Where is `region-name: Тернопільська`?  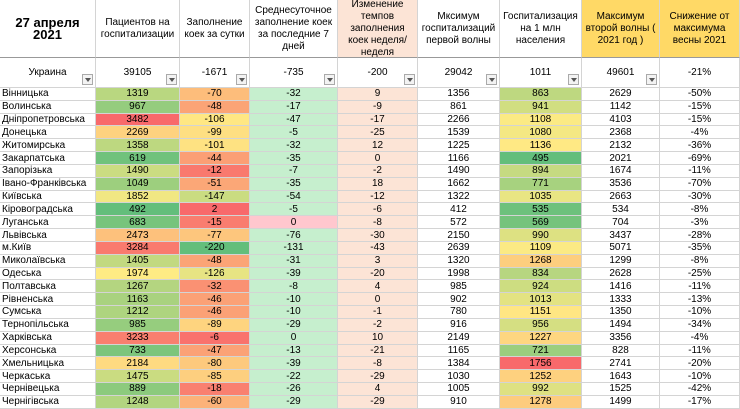
region-name: Тернопільська is located at coordinates (48, 325).